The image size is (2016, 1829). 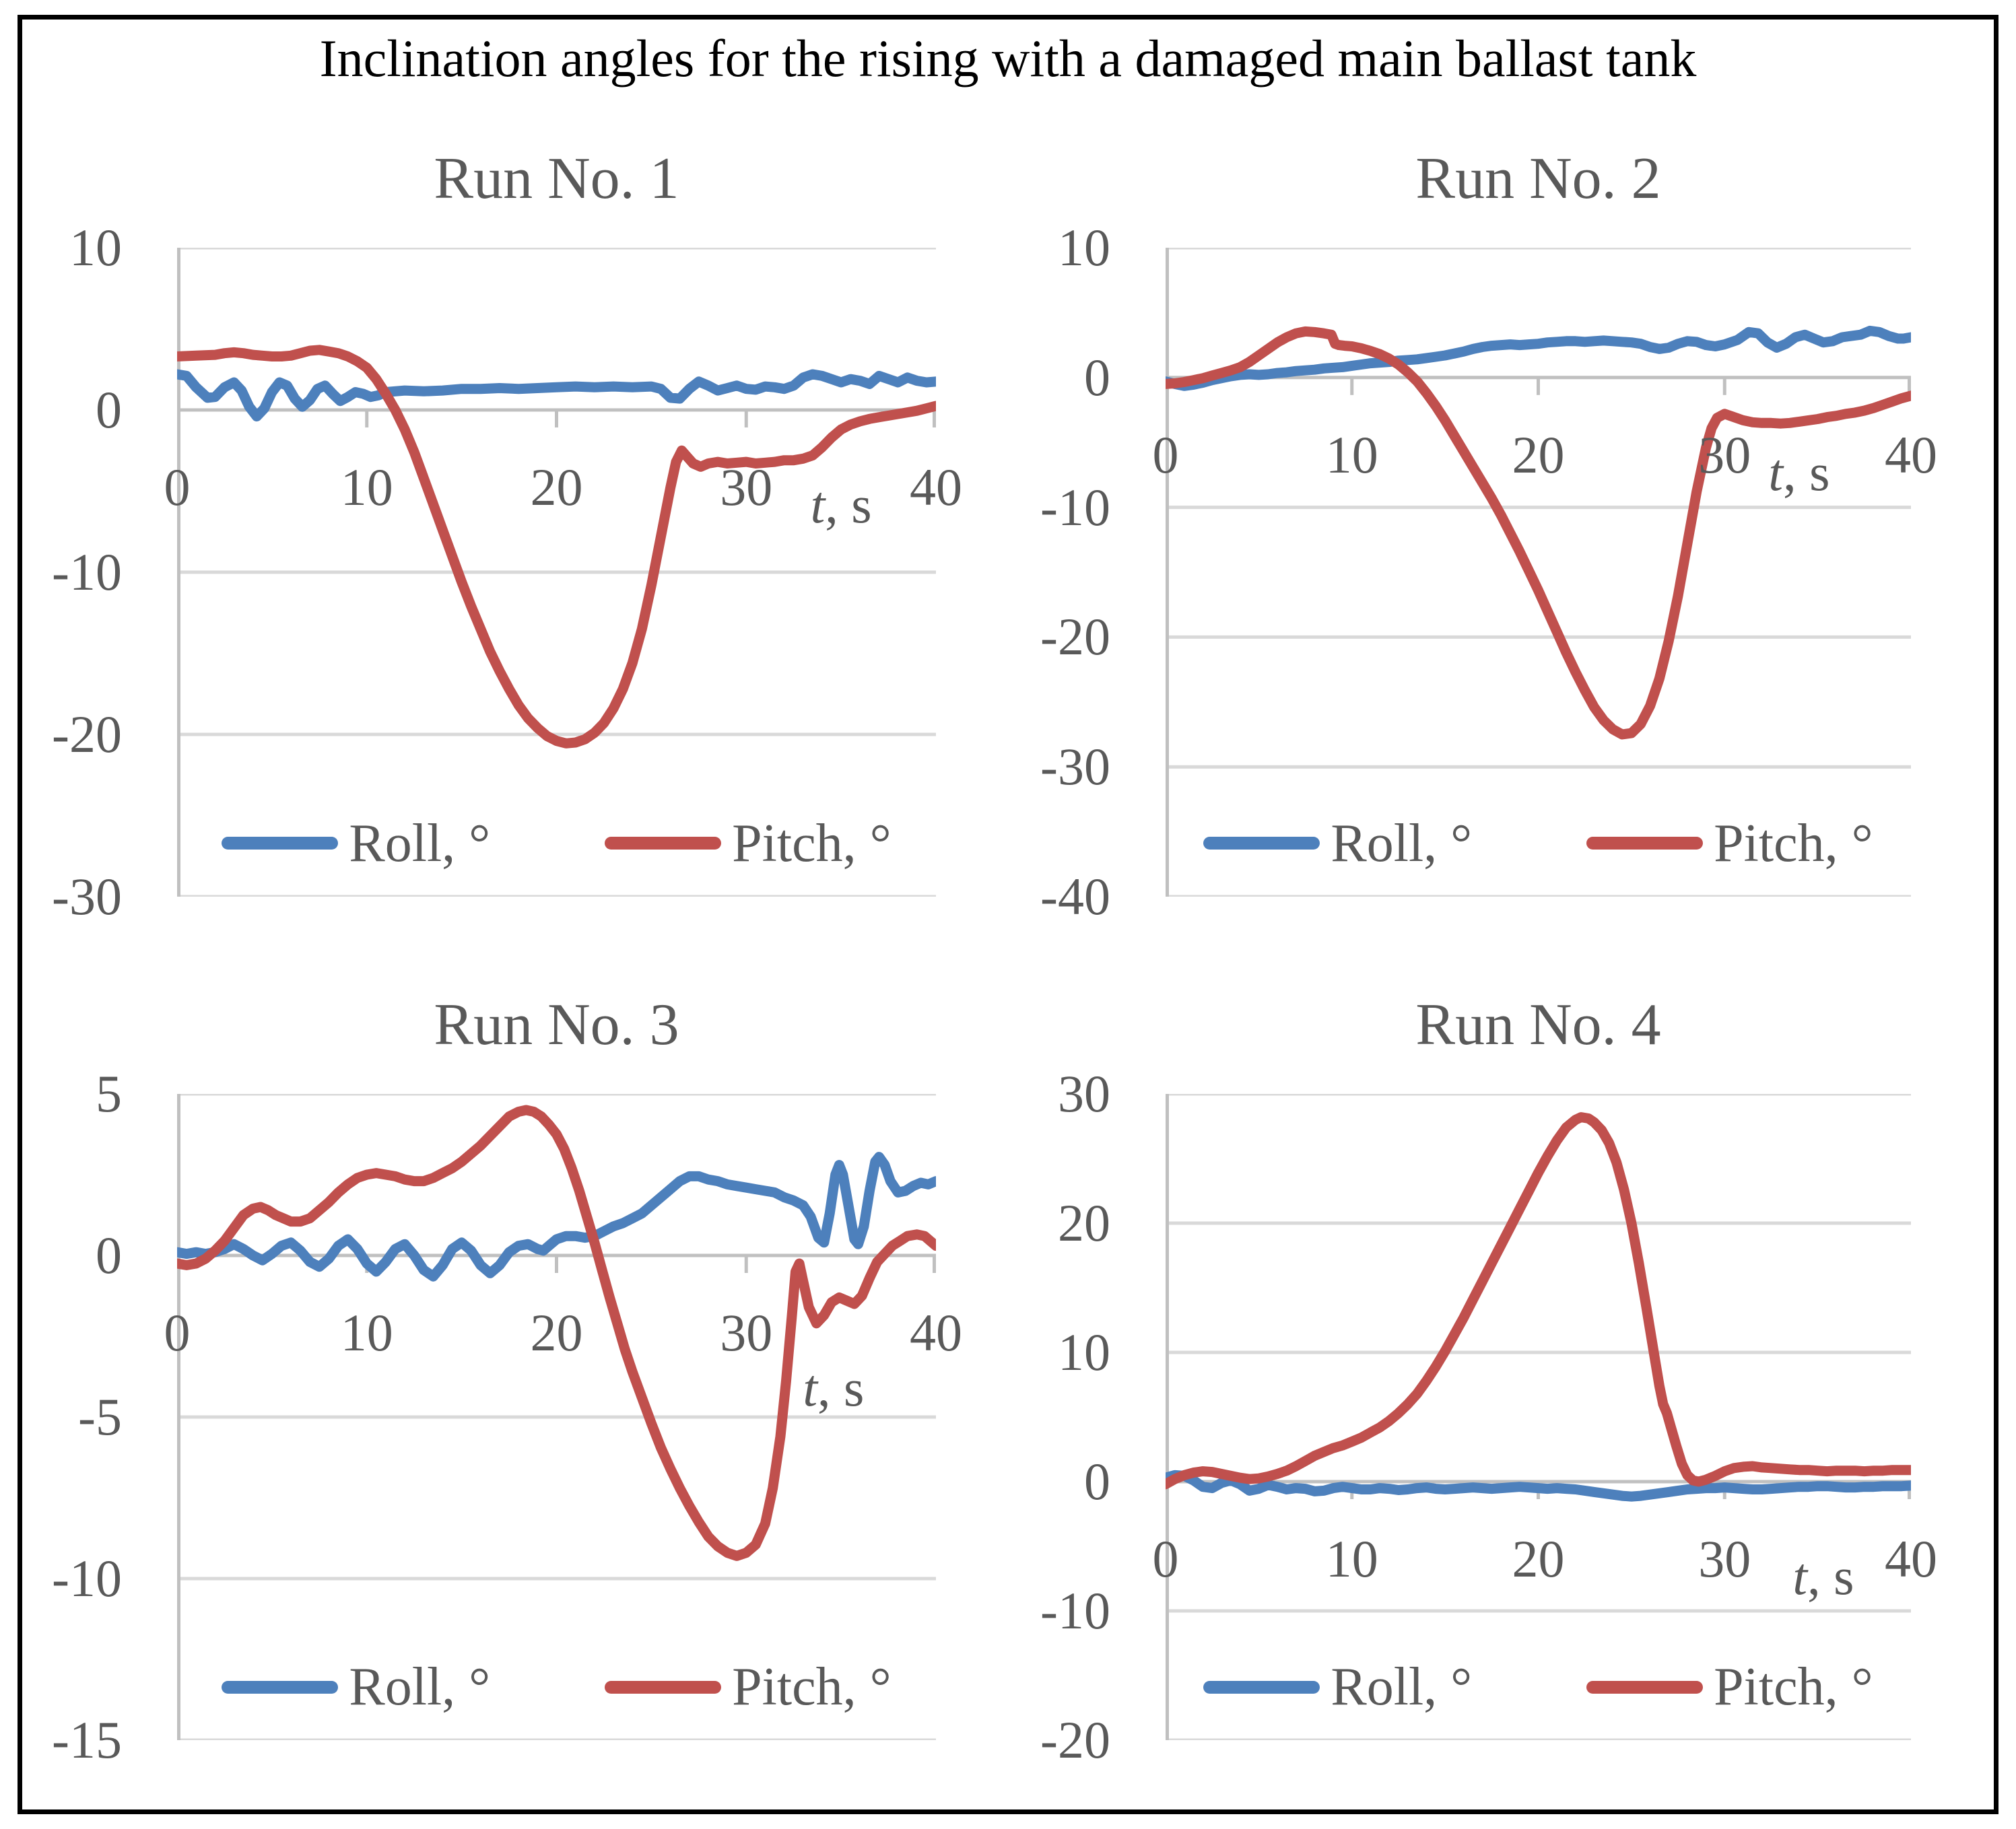 What do you see at coordinates (556, 1025) in the screenshot?
I see `chart-title: Run No. 3` at bounding box center [556, 1025].